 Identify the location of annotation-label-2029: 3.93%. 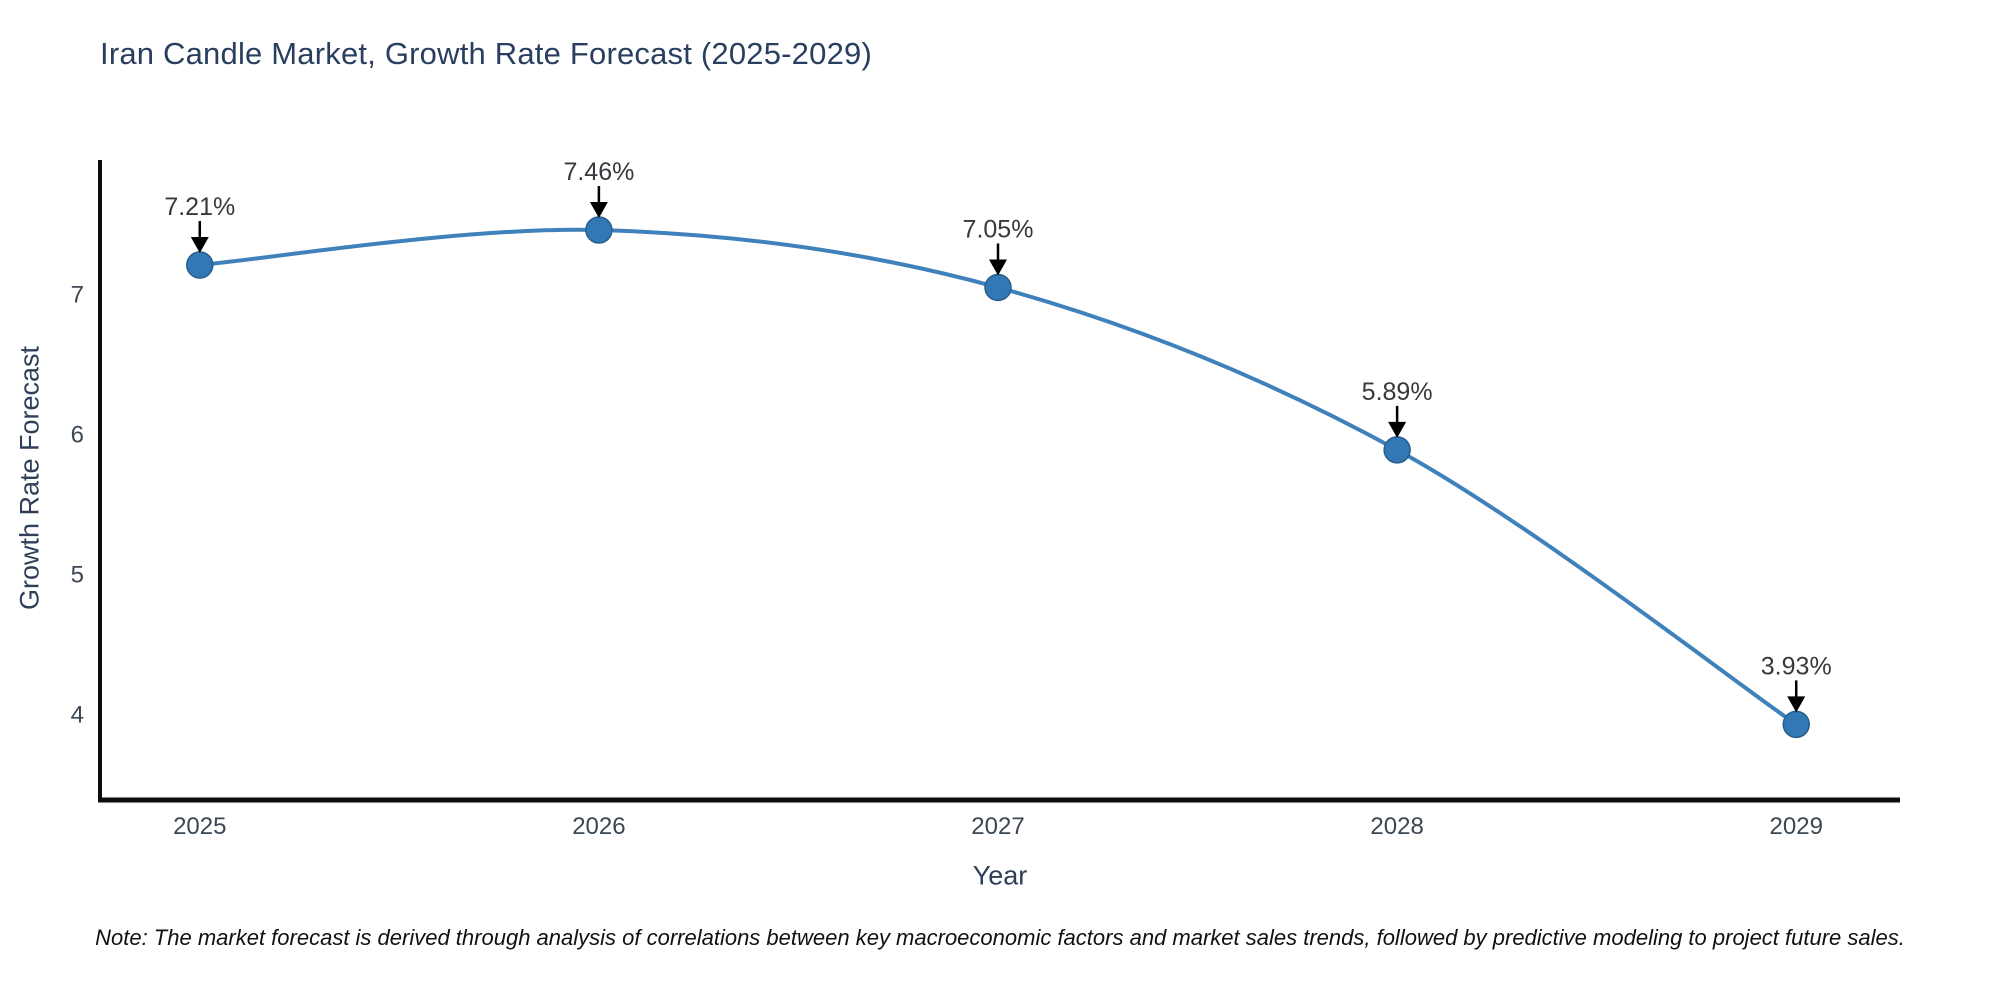
(1796, 666).